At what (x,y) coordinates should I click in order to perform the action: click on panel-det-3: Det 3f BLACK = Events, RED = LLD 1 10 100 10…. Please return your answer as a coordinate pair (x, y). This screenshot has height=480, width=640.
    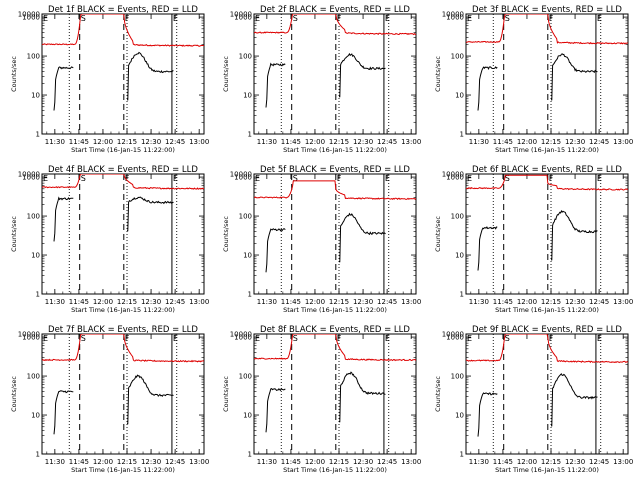
    Looking at the image, I should click on (533, 79).